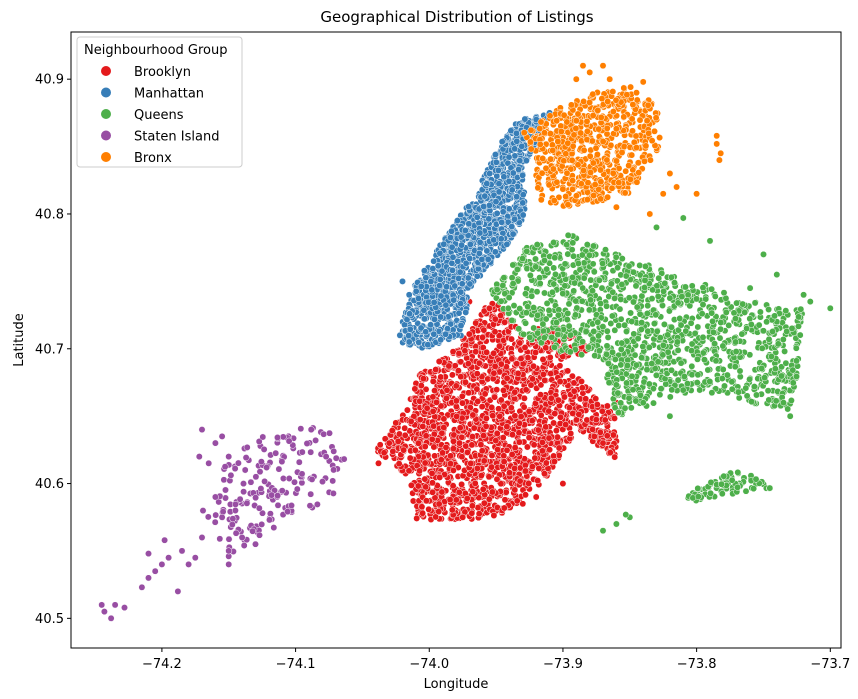  I want to click on series-brooklyn, so click(497, 410).